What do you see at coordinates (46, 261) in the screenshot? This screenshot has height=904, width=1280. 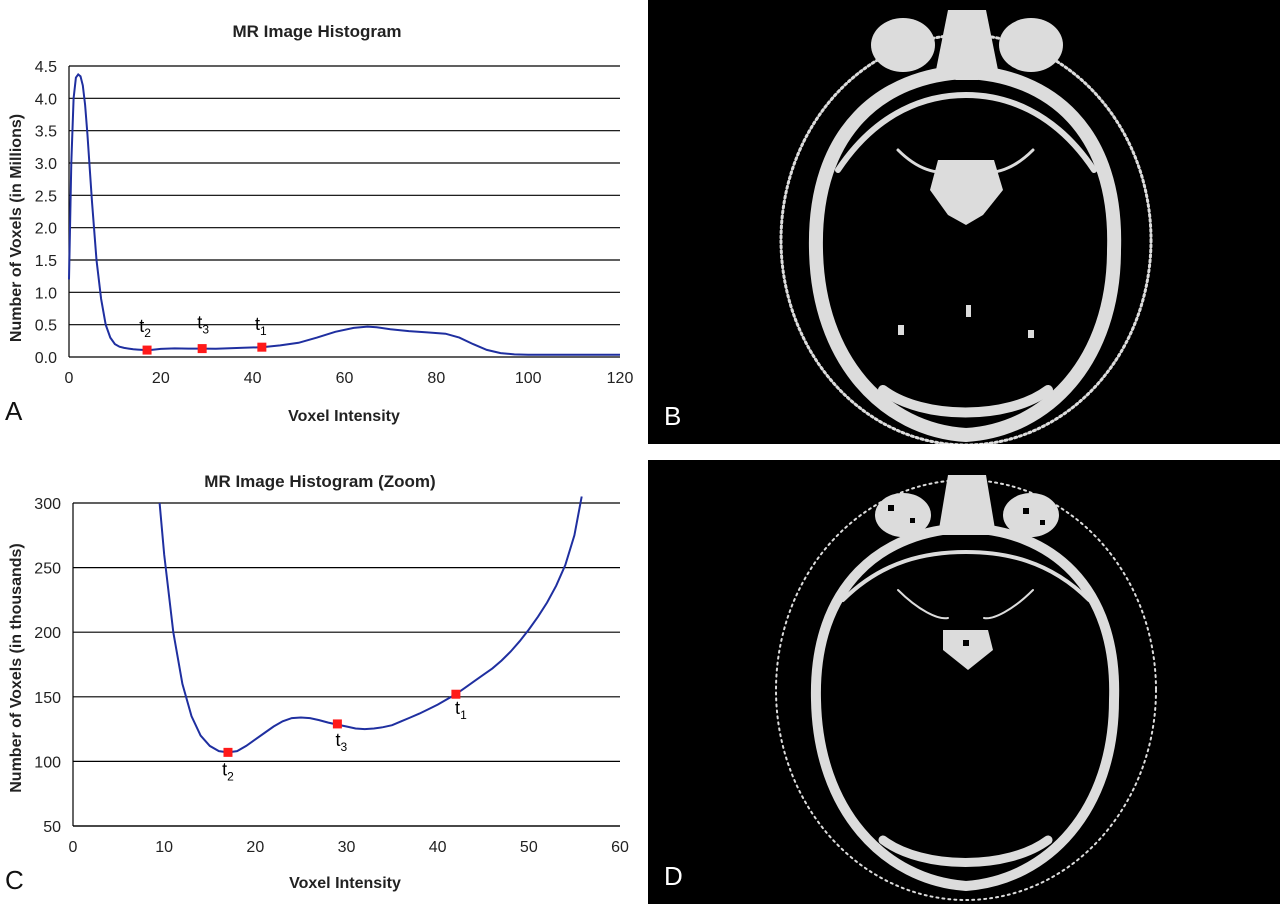 I see `y-tick-label: 1.5` at bounding box center [46, 261].